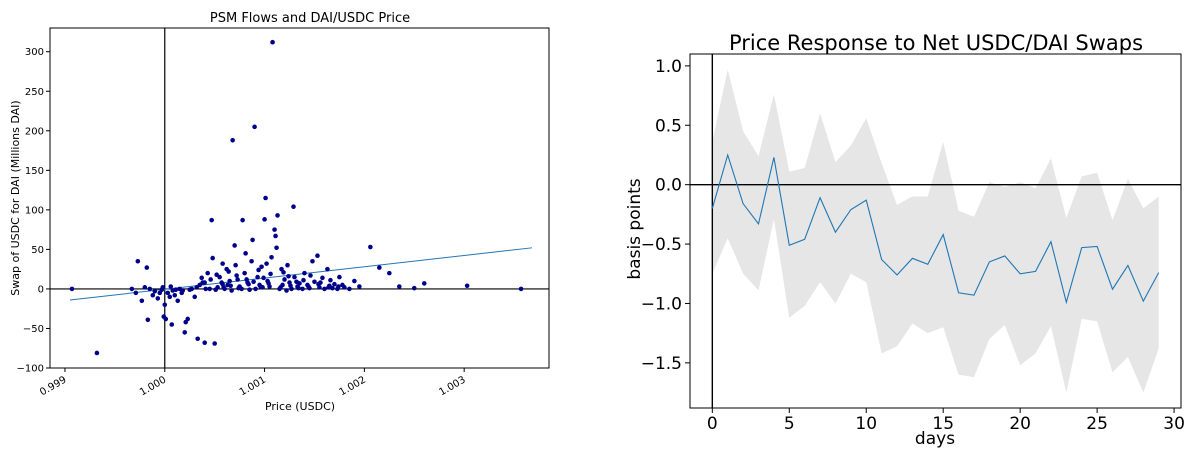  What do you see at coordinates (943, 424) in the screenshot?
I see `chart2-x-tick-label: 15` at bounding box center [943, 424].